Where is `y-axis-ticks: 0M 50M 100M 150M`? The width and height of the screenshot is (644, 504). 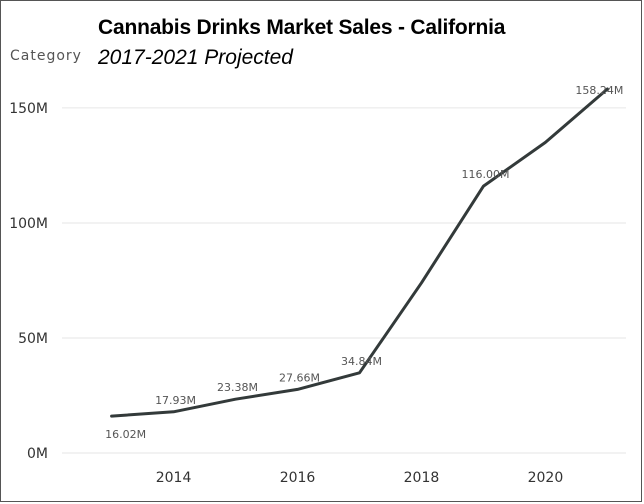 y-axis-ticks: 0M 50M 100M 150M is located at coordinates (28, 281).